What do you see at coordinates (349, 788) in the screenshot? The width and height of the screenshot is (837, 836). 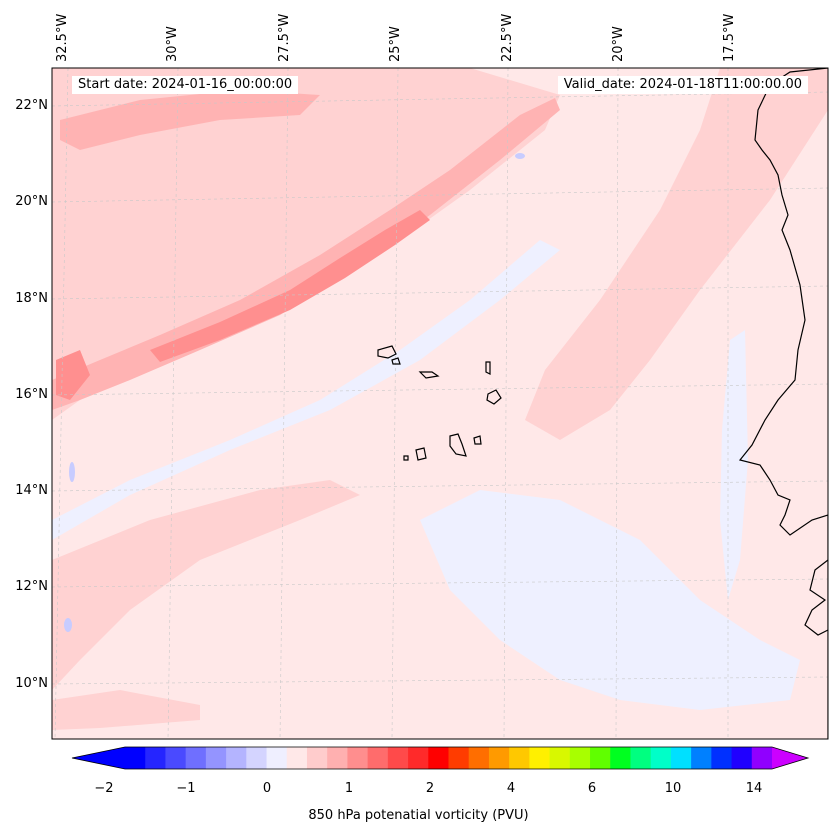 I see `colorbar-tick-label: 1` at bounding box center [349, 788].